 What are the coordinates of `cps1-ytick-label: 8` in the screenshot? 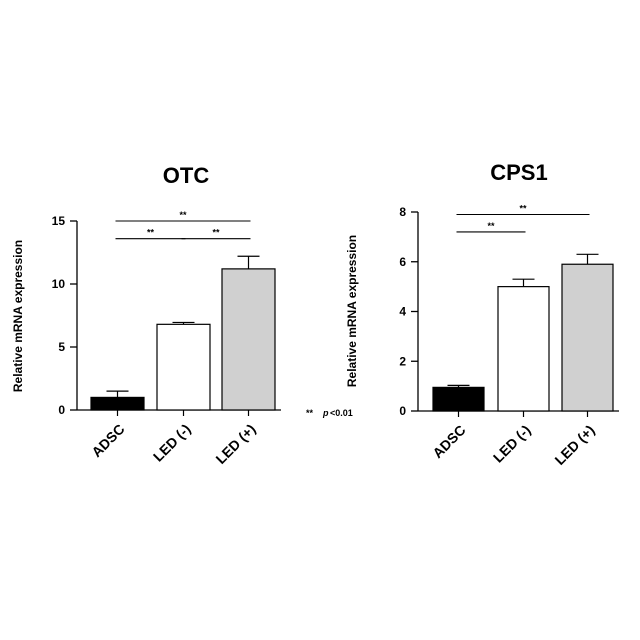 It's located at (402, 212).